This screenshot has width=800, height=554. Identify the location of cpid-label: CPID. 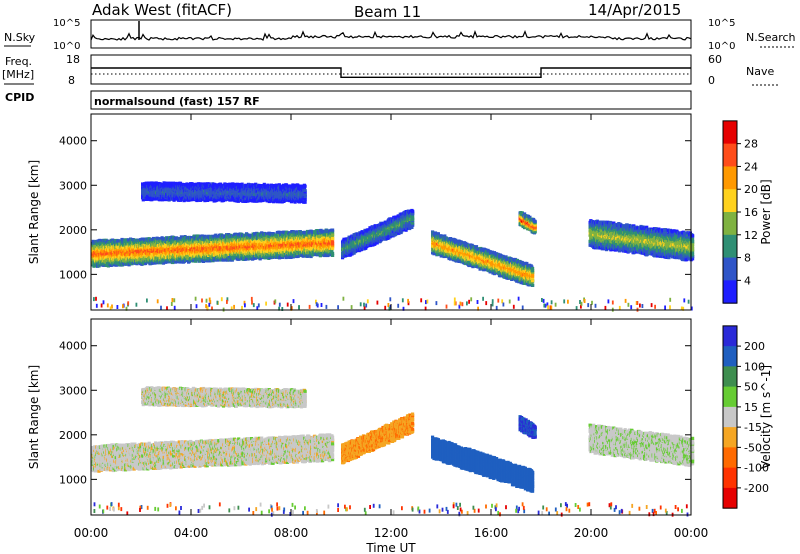
(19, 97).